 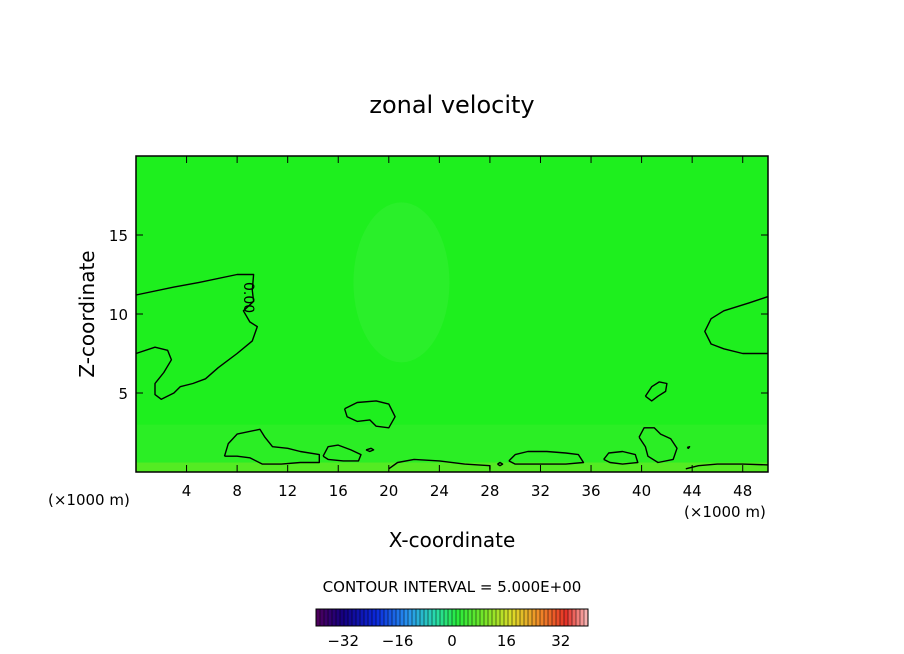 What do you see at coordinates (398, 641) in the screenshot?
I see `colorbar-tick-label: −16` at bounding box center [398, 641].